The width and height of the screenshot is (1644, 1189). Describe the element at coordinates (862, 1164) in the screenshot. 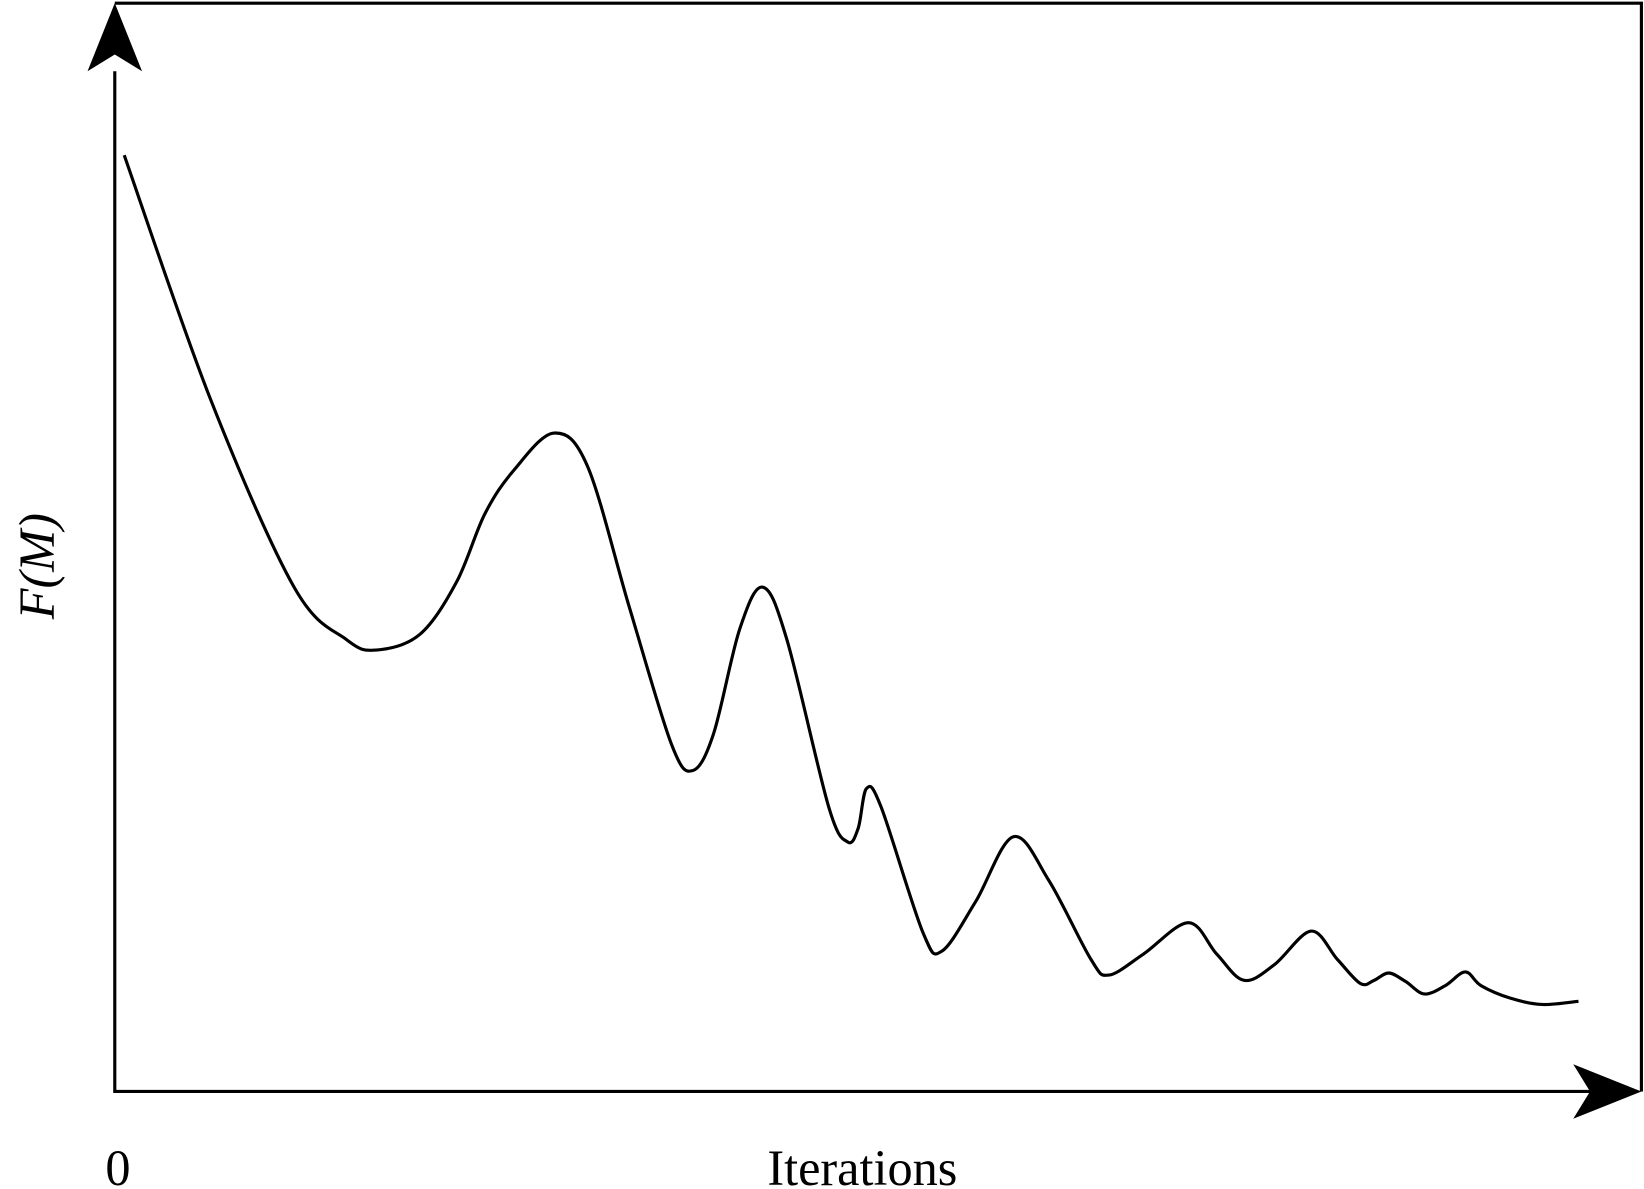

I see `x-axis-label: Iterations` at that location.